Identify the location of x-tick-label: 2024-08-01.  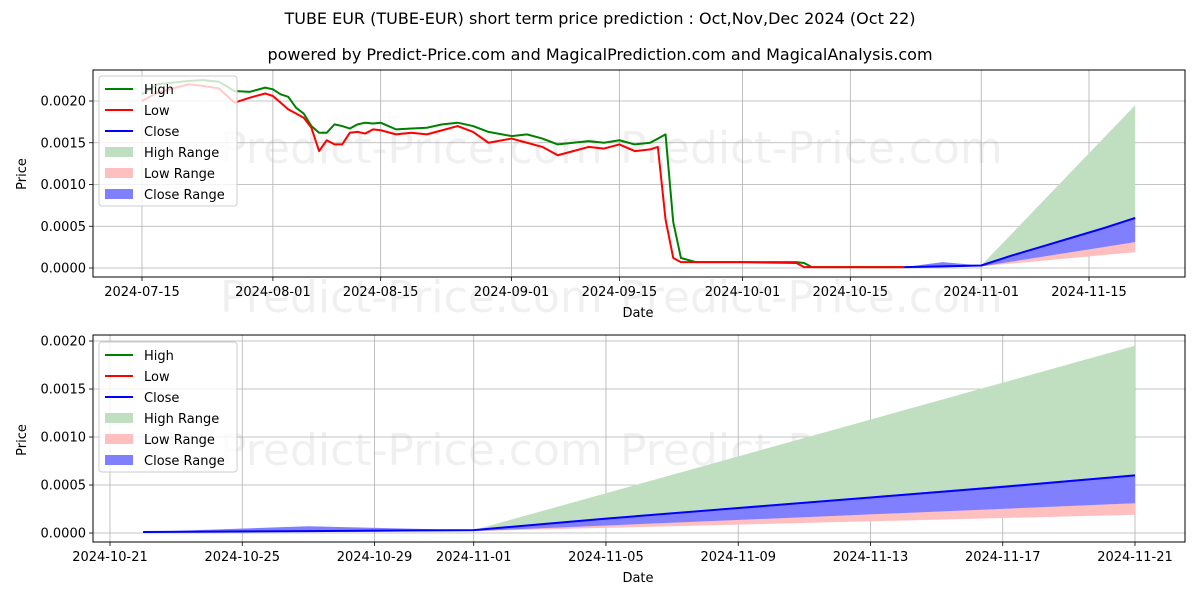
(273, 292).